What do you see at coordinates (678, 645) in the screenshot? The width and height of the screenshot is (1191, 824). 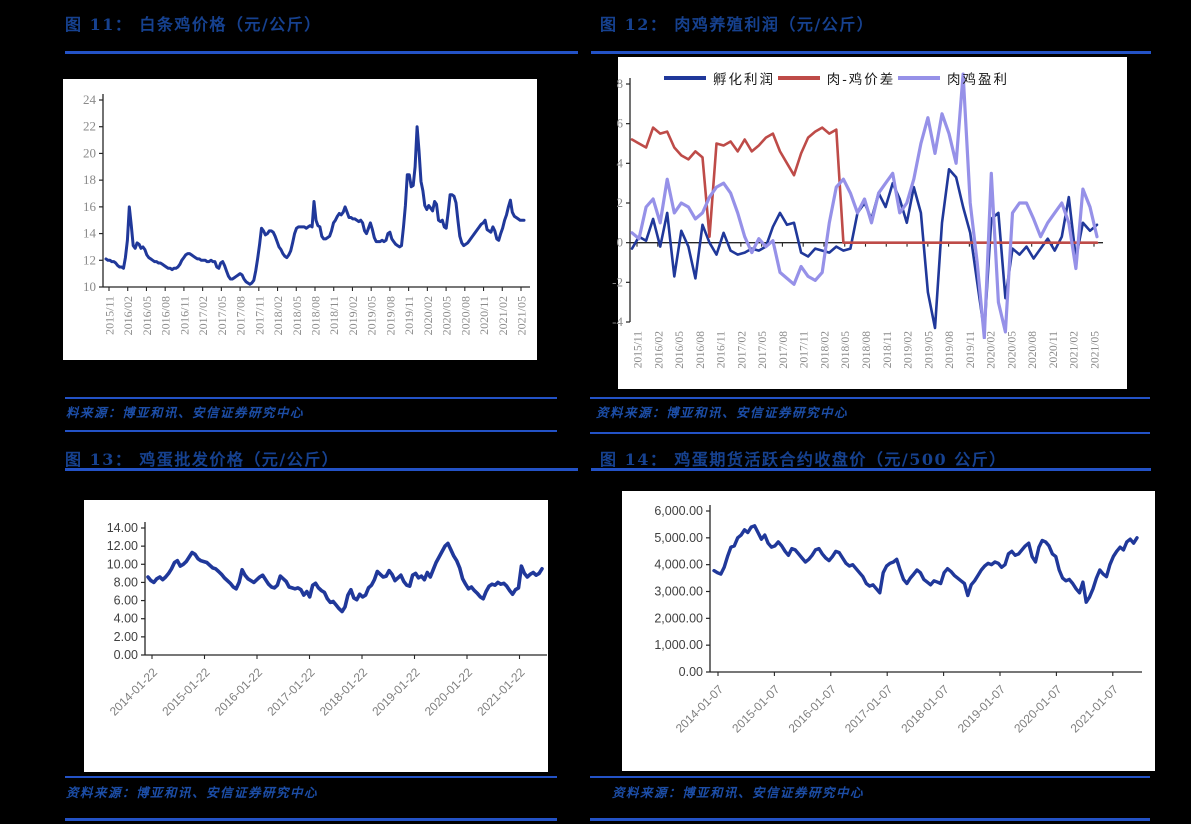 I see `svg-text: 1,000.00` at bounding box center [678, 645].